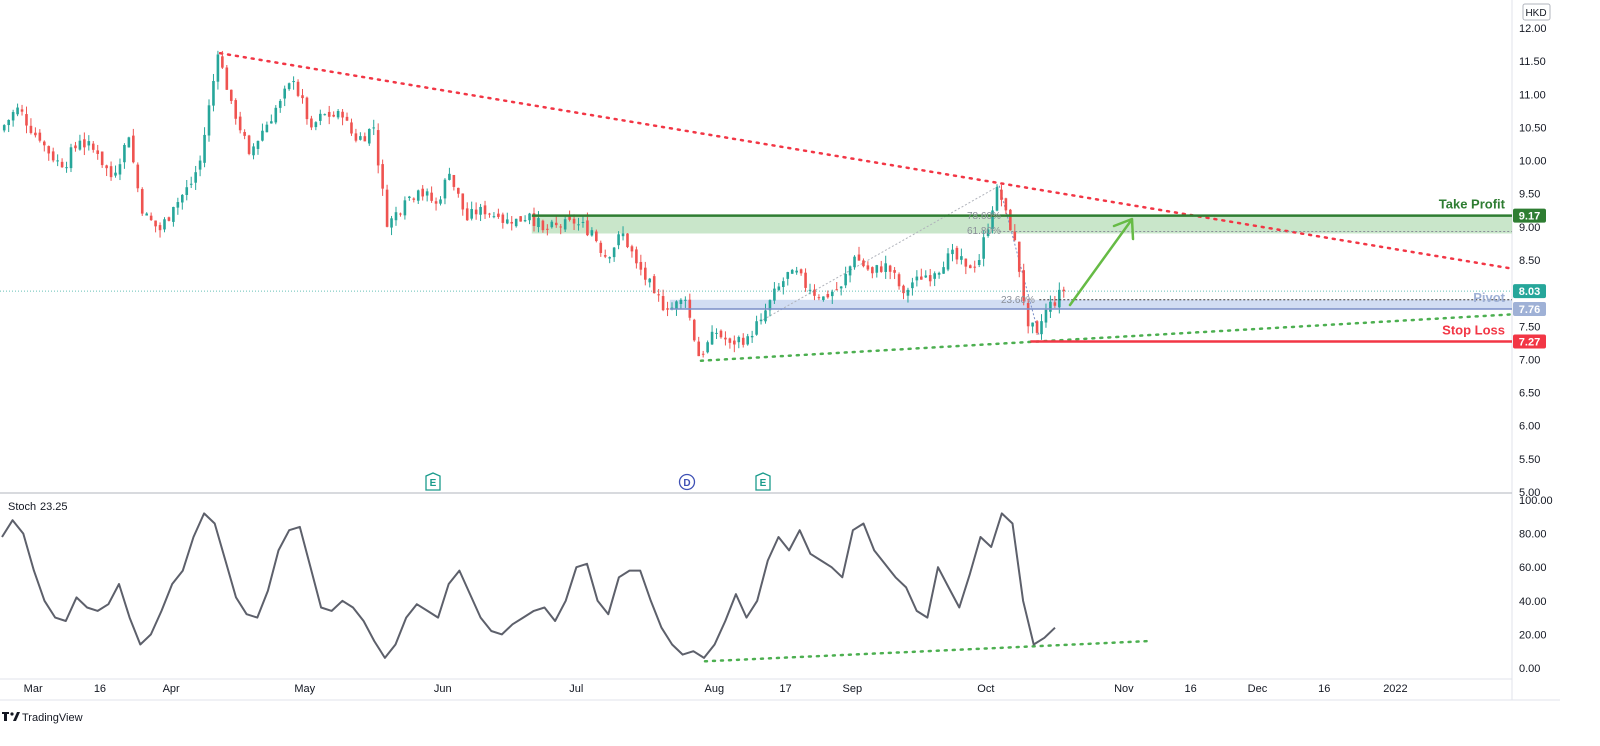 The height and width of the screenshot is (746, 1600). I want to click on price-tick: 8.50, so click(1529, 261).